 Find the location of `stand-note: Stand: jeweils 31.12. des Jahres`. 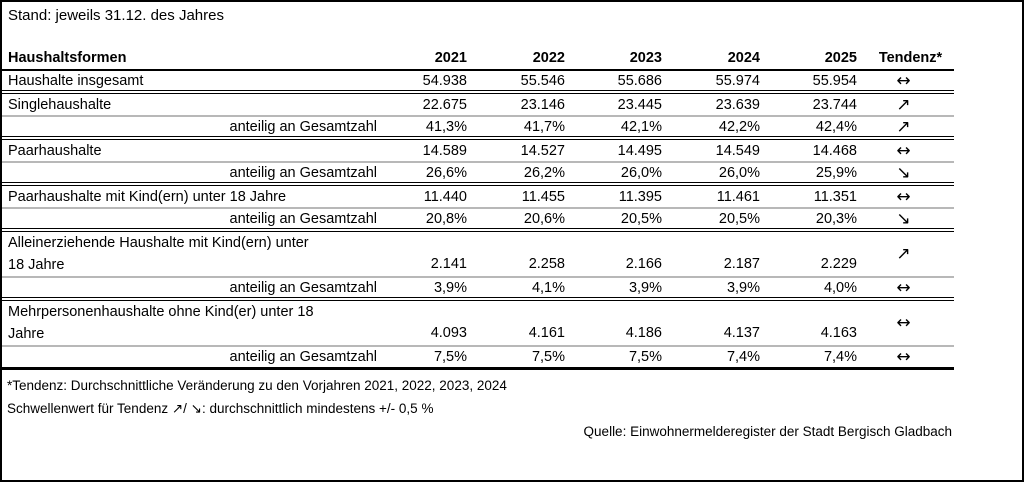

stand-note: Stand: jeweils 31.12. des Jahres is located at coordinates (116, 15).